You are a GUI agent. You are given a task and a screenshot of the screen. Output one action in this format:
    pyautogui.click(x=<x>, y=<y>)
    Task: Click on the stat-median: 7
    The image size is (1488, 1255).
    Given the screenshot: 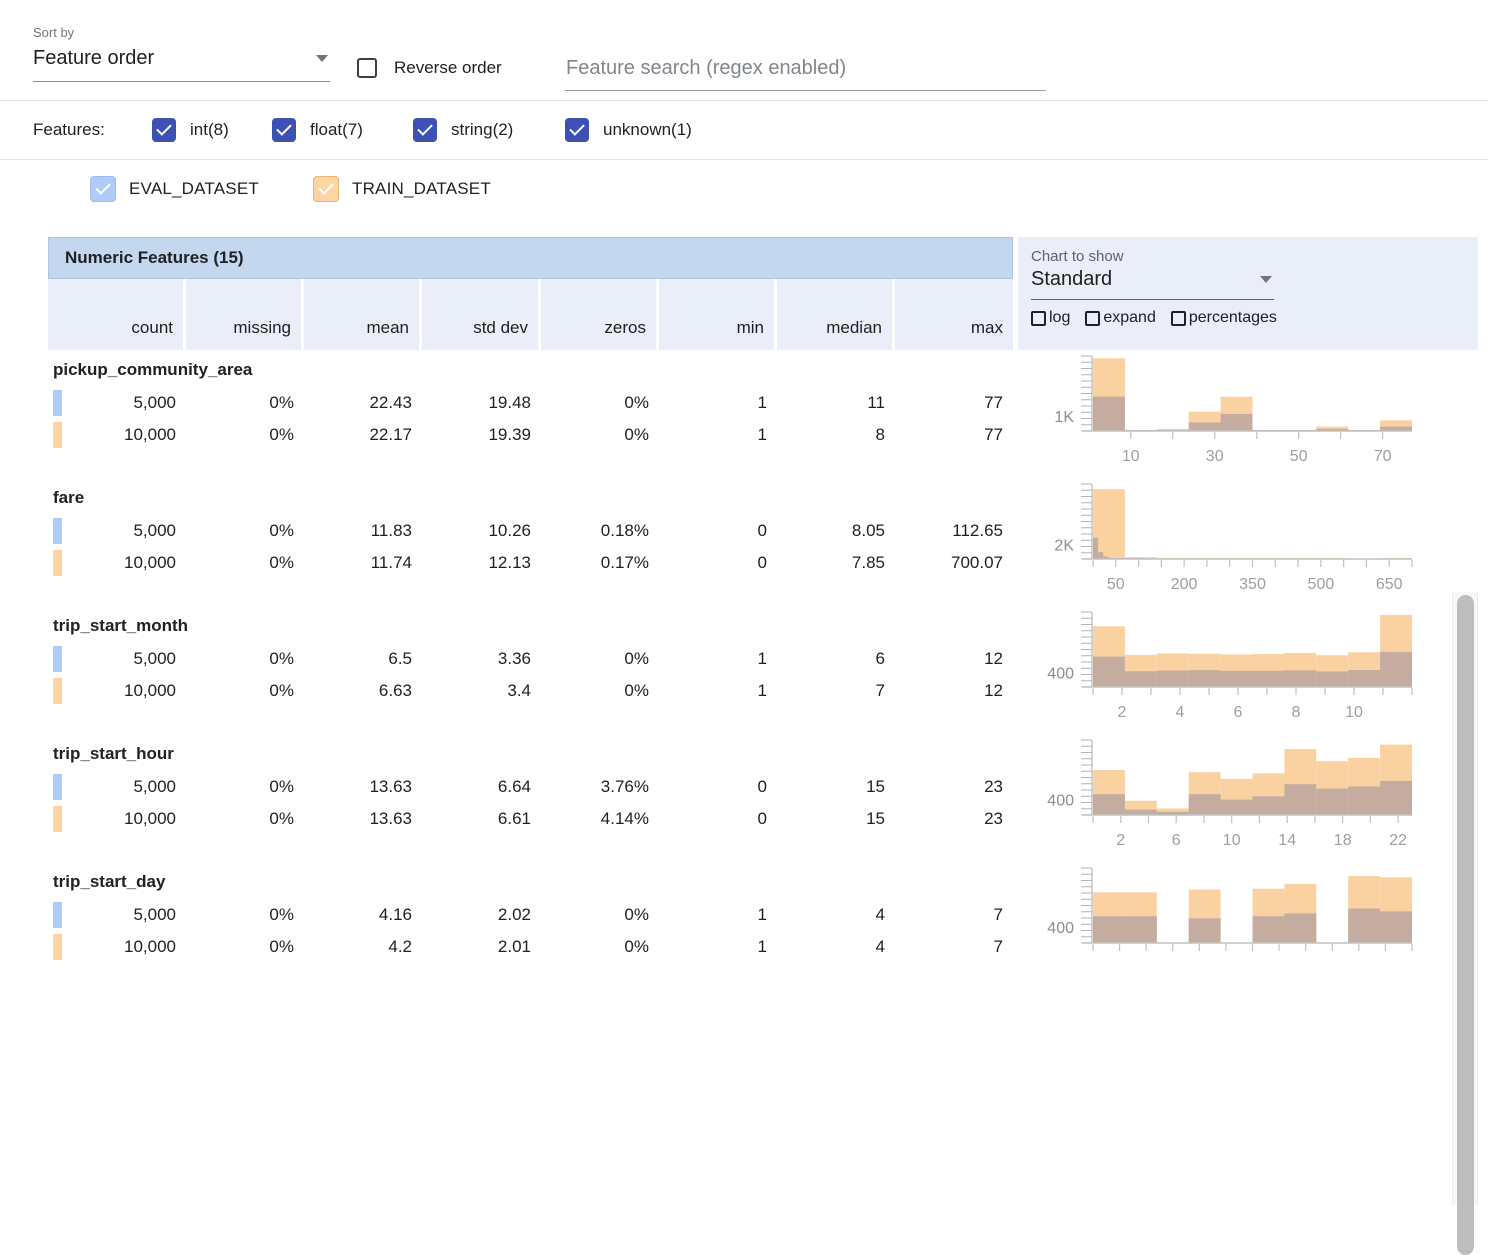 What is the action you would take?
    pyautogui.click(x=880, y=690)
    